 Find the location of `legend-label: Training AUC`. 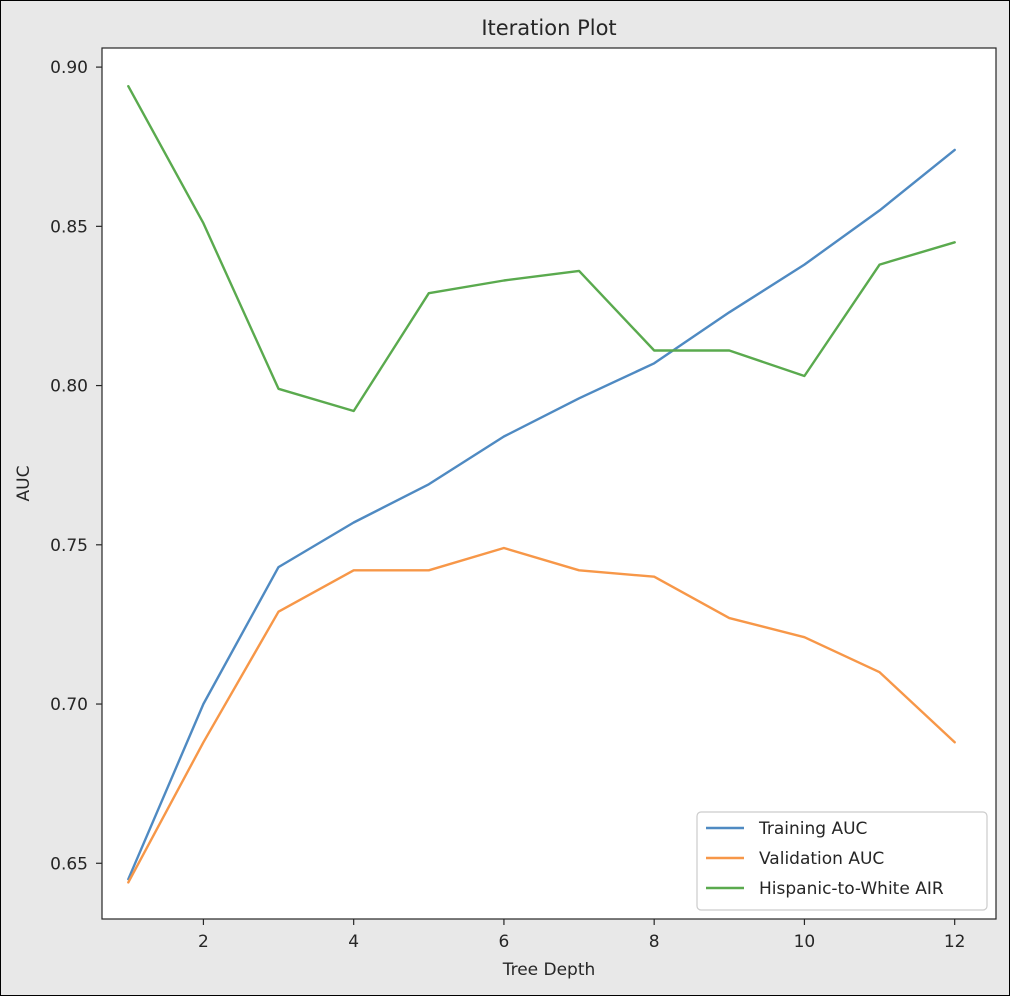

legend-label: Training AUC is located at coordinates (812, 829).